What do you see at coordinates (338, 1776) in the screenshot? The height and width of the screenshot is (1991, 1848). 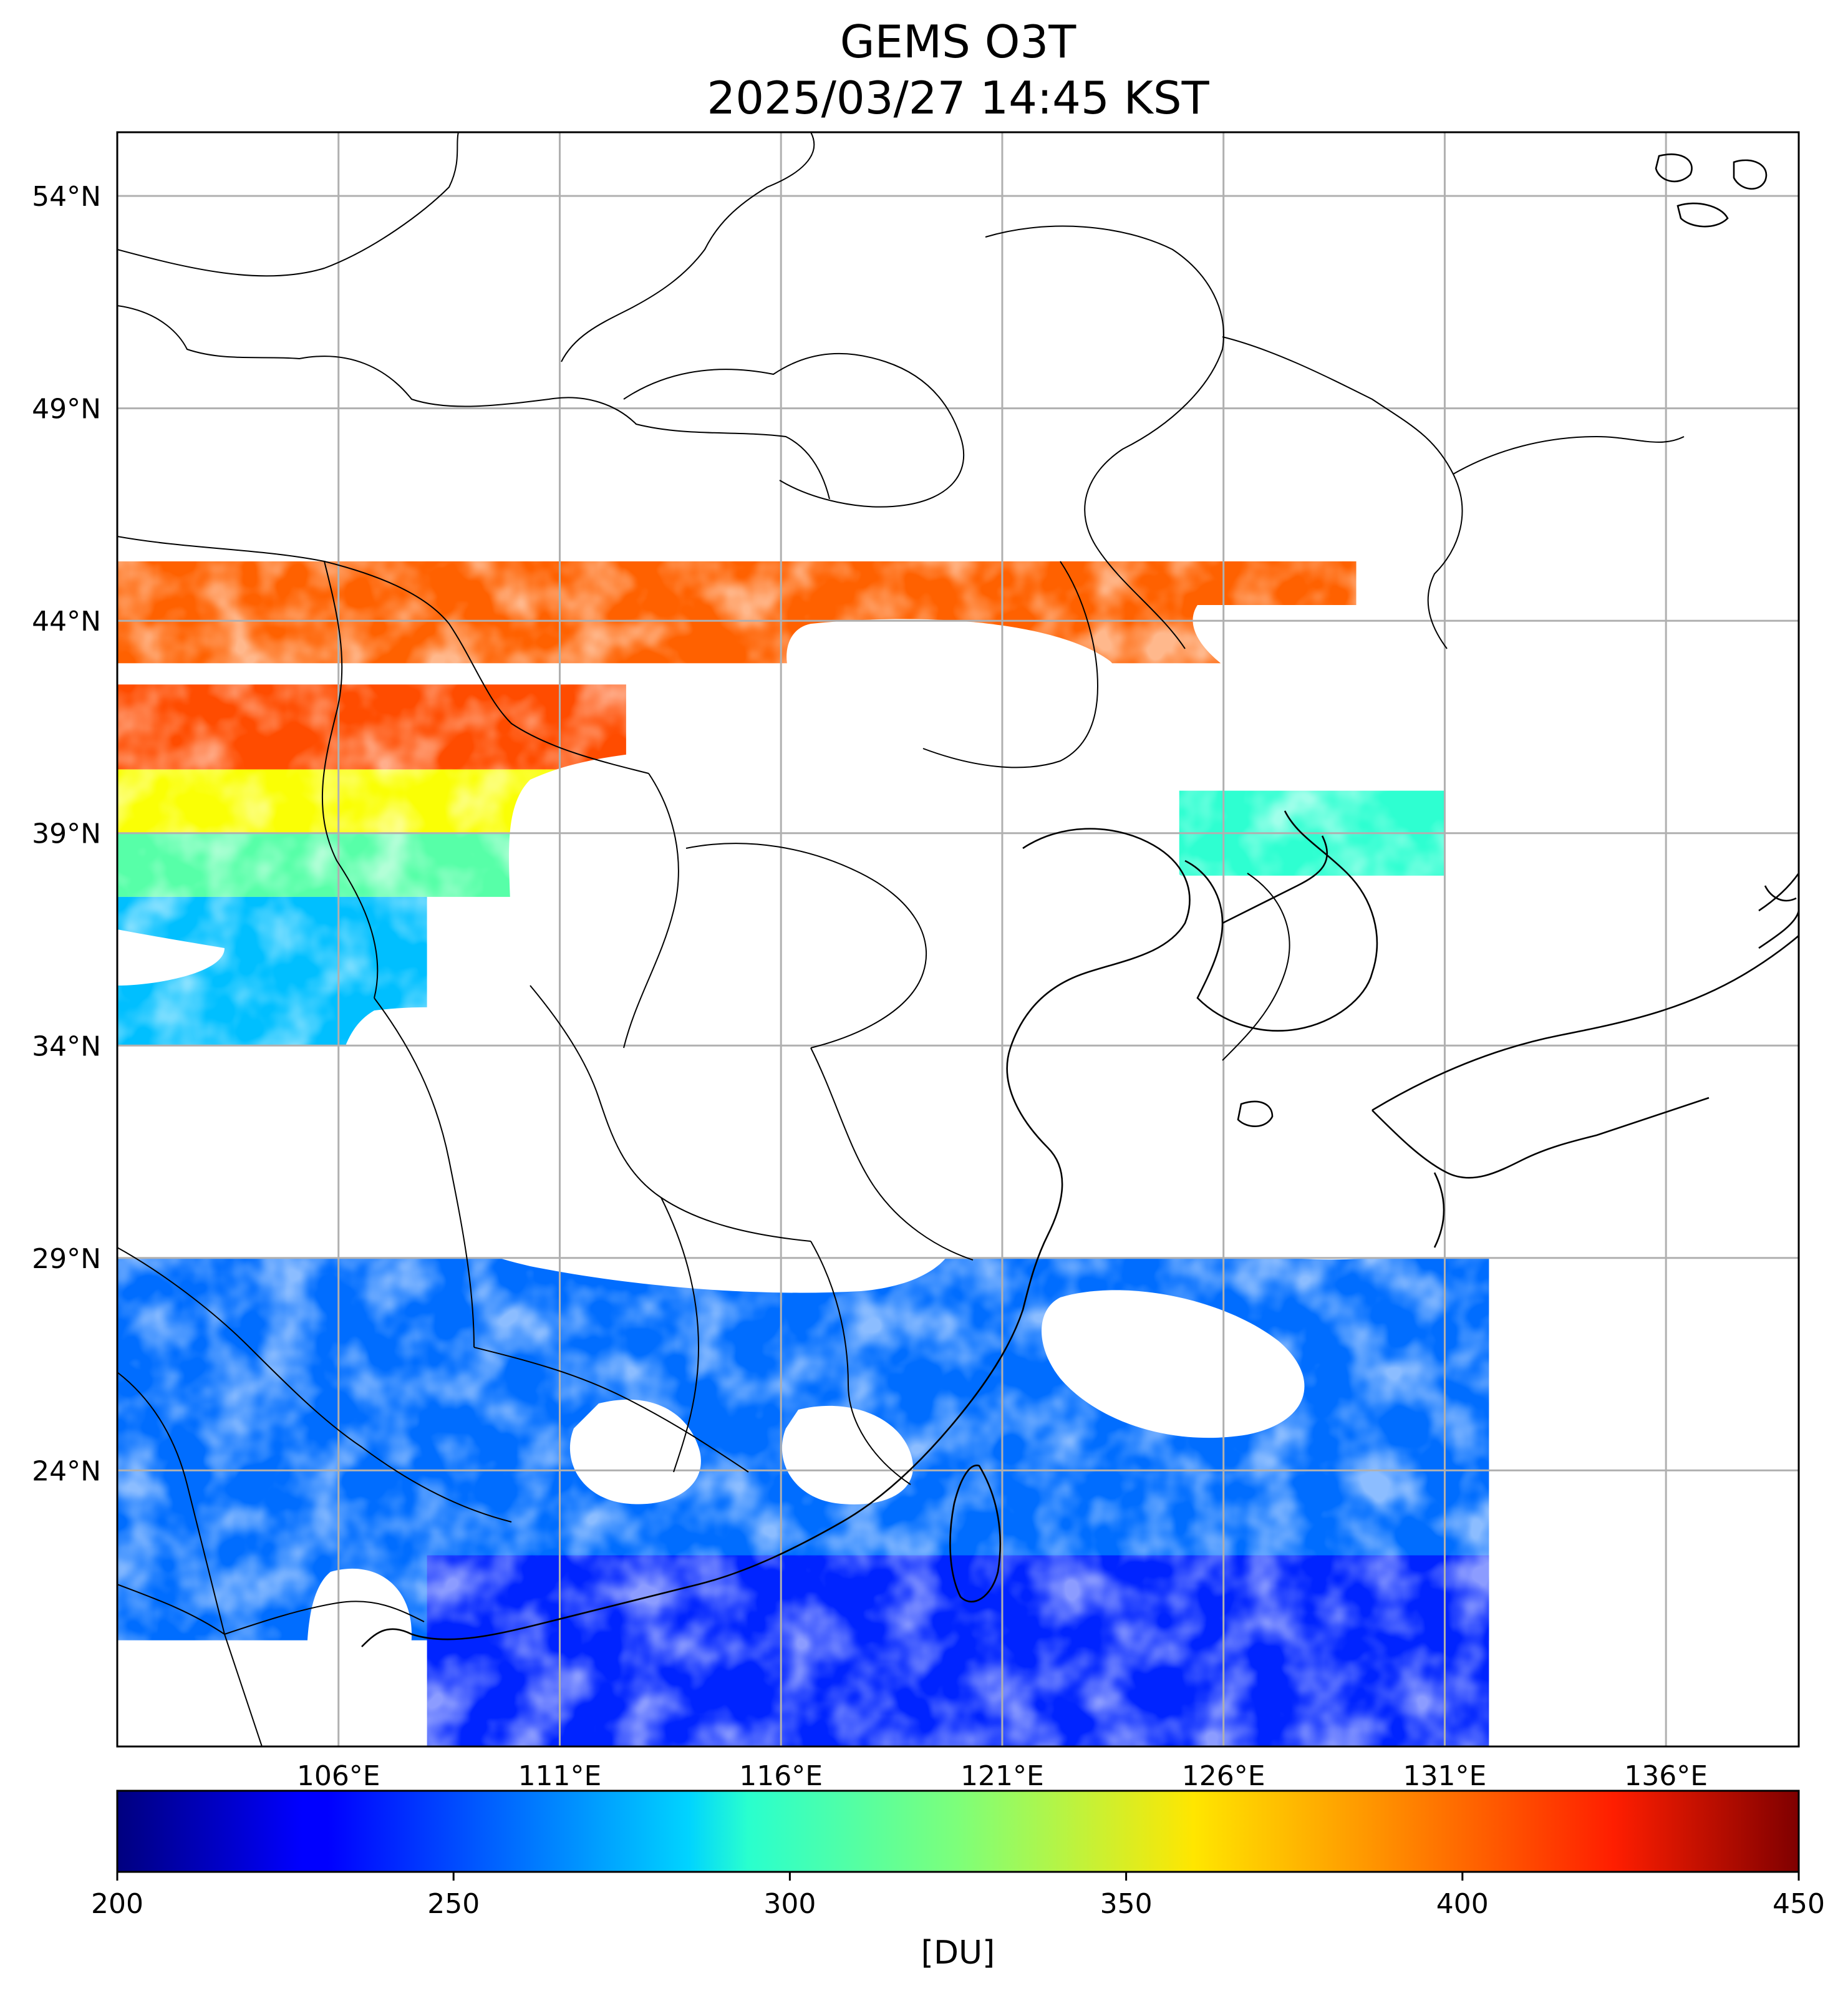 I see `lon-tick-label: 106°E` at bounding box center [338, 1776].